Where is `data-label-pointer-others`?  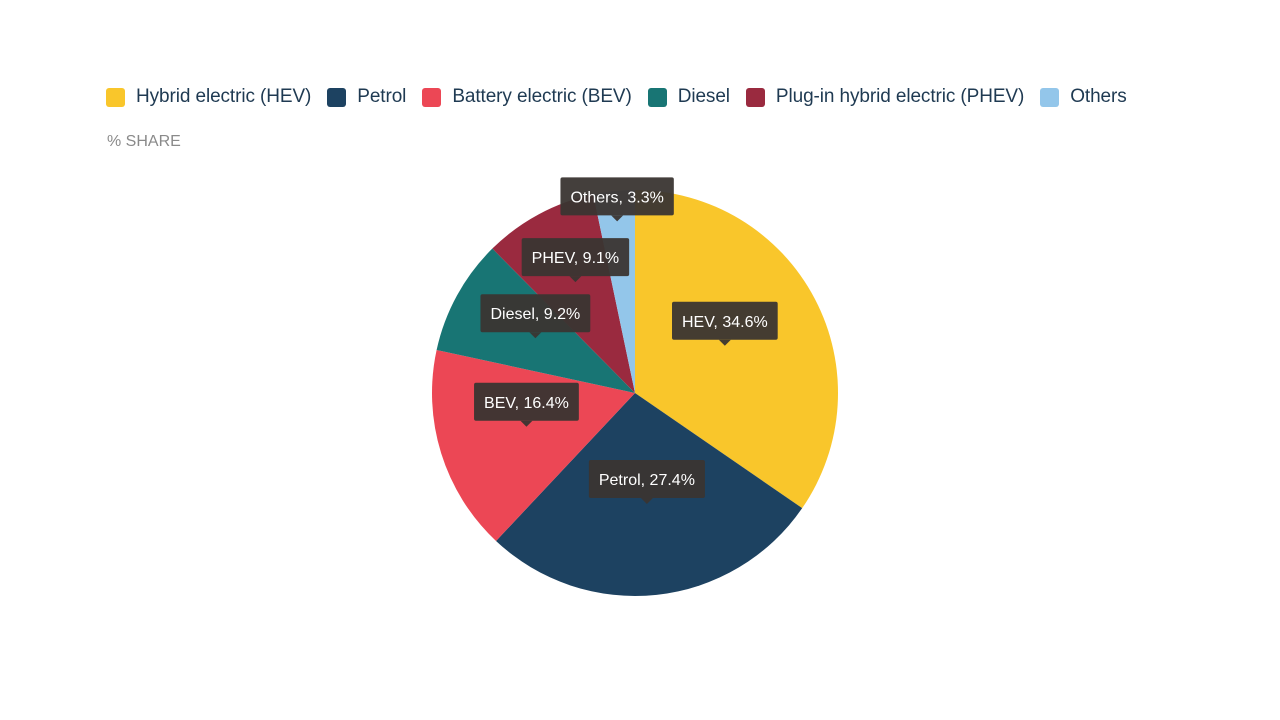
data-label-pointer-others is located at coordinates (617, 218).